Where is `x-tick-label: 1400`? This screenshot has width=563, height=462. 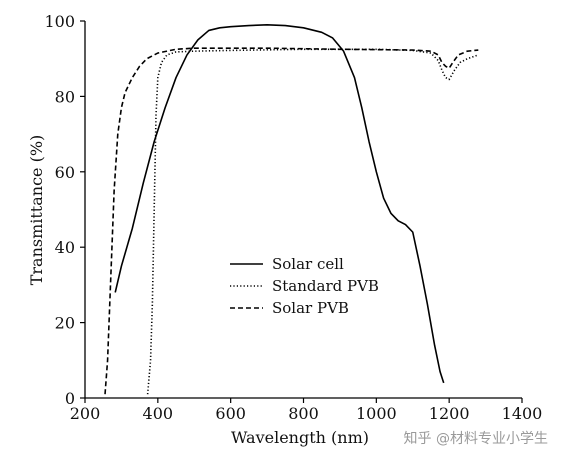 x-tick-label: 1400 is located at coordinates (522, 413).